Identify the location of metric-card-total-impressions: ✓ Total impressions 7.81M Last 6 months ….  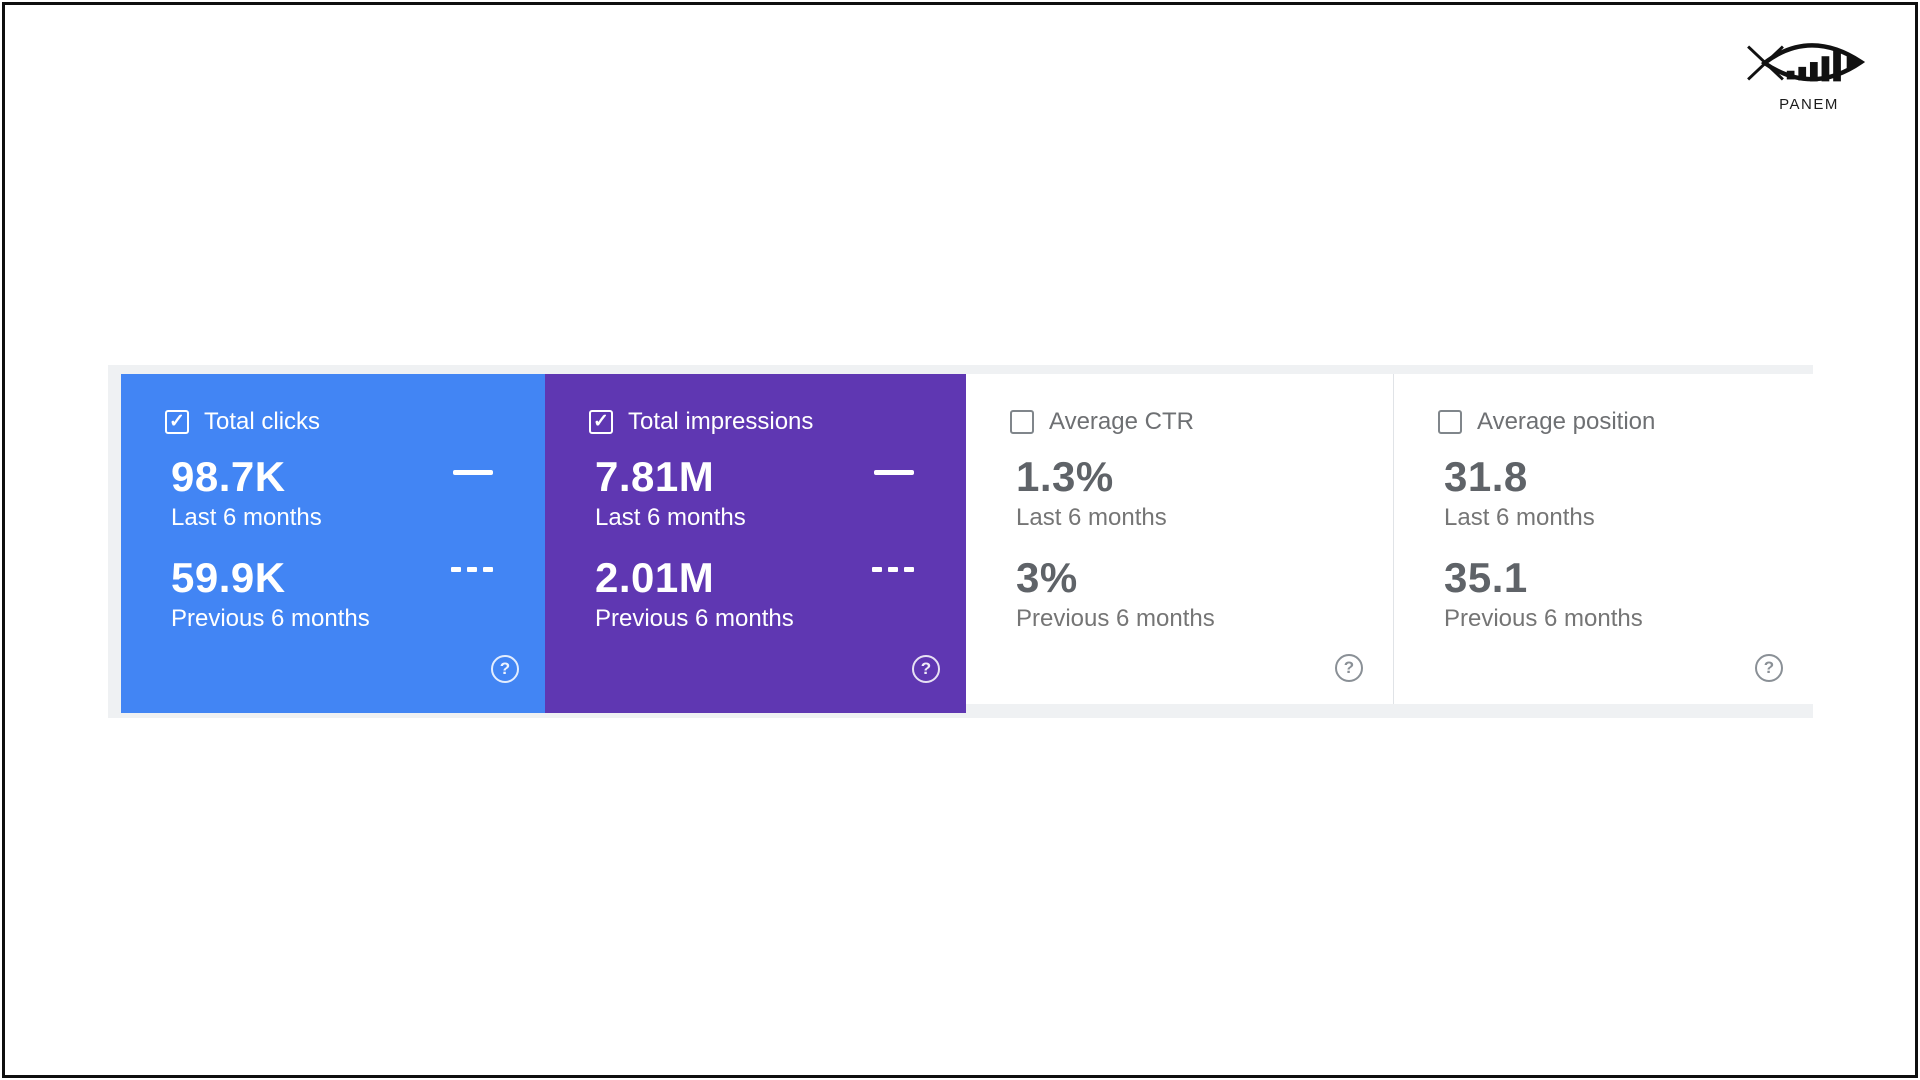
(755, 543).